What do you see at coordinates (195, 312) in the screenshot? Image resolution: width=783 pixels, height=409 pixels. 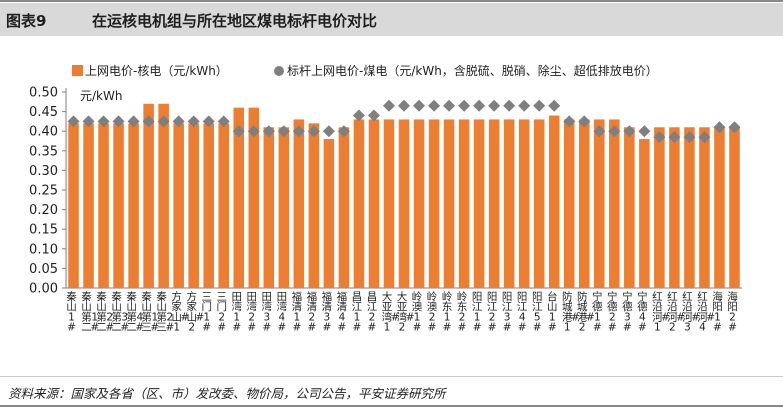 I see `x-tick-label: 方家山 2#` at bounding box center [195, 312].